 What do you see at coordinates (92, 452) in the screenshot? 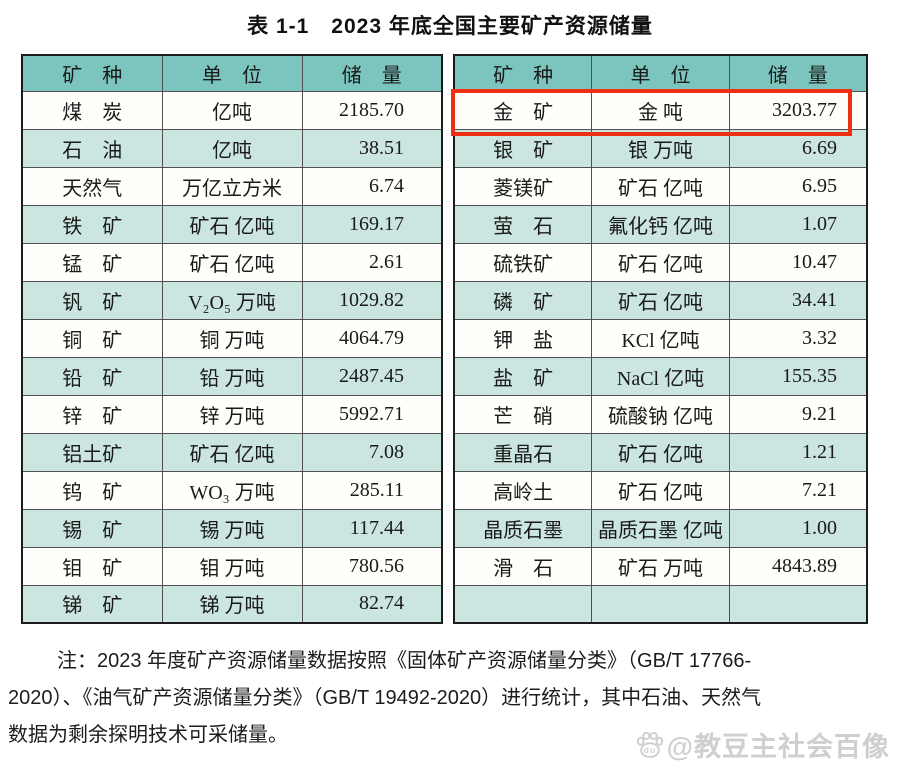
I see `mineral-cell: 铝土矿` at bounding box center [92, 452].